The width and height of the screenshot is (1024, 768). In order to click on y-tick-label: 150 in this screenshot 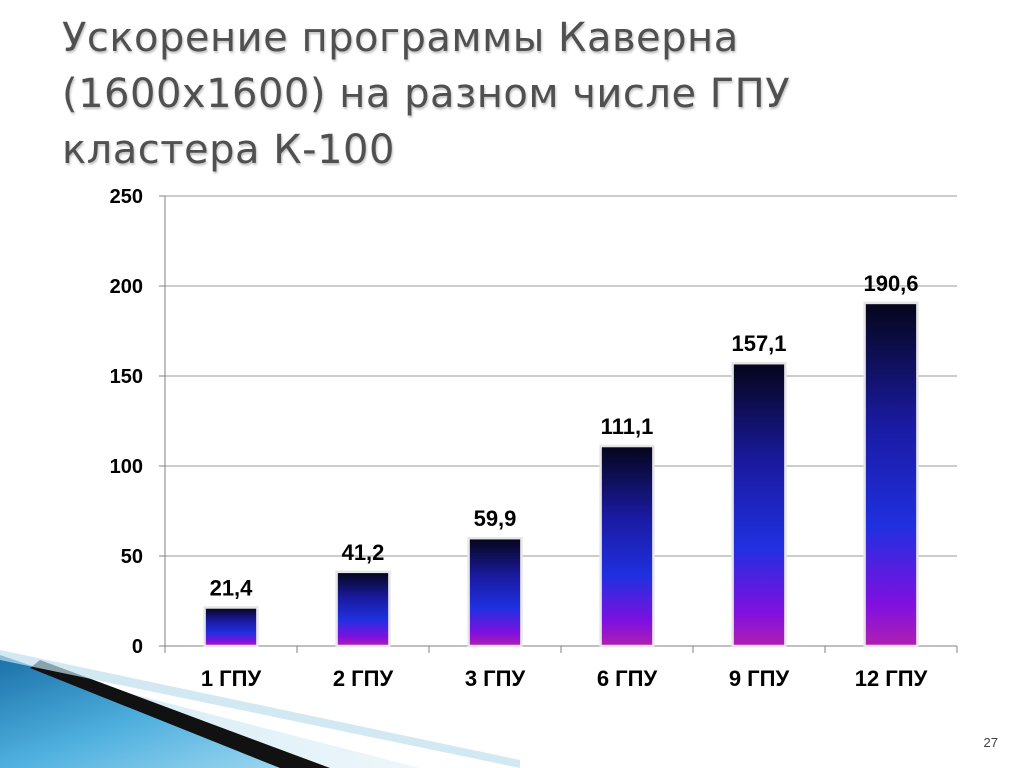, I will do `click(126, 377)`.